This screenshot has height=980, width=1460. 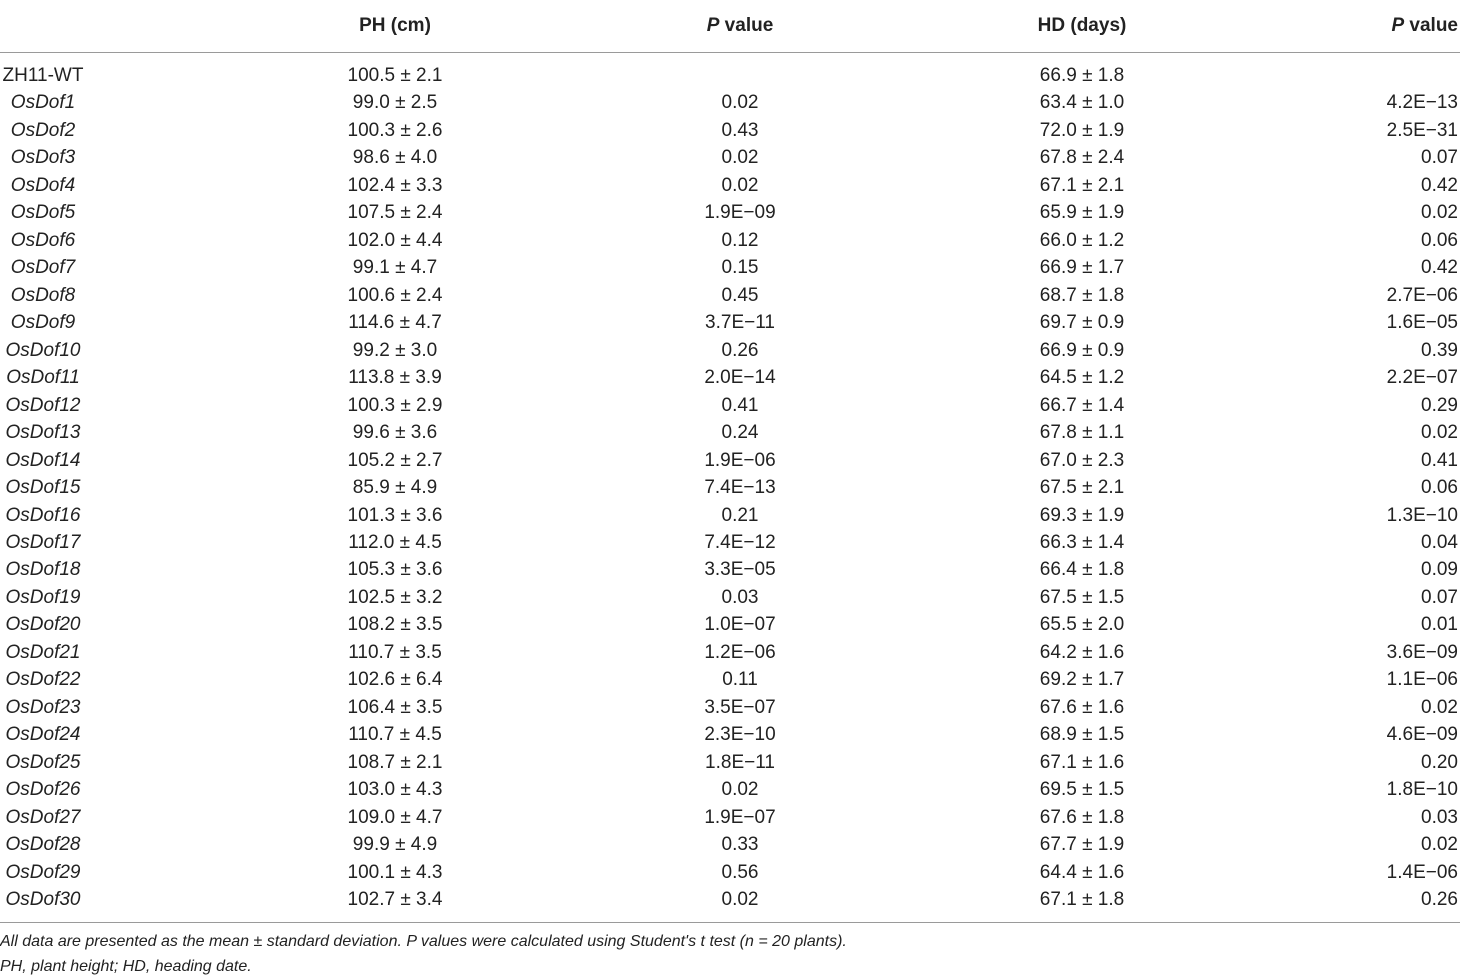 I want to click on table-cell: 100.5 ± 2.1, so click(x=395, y=75).